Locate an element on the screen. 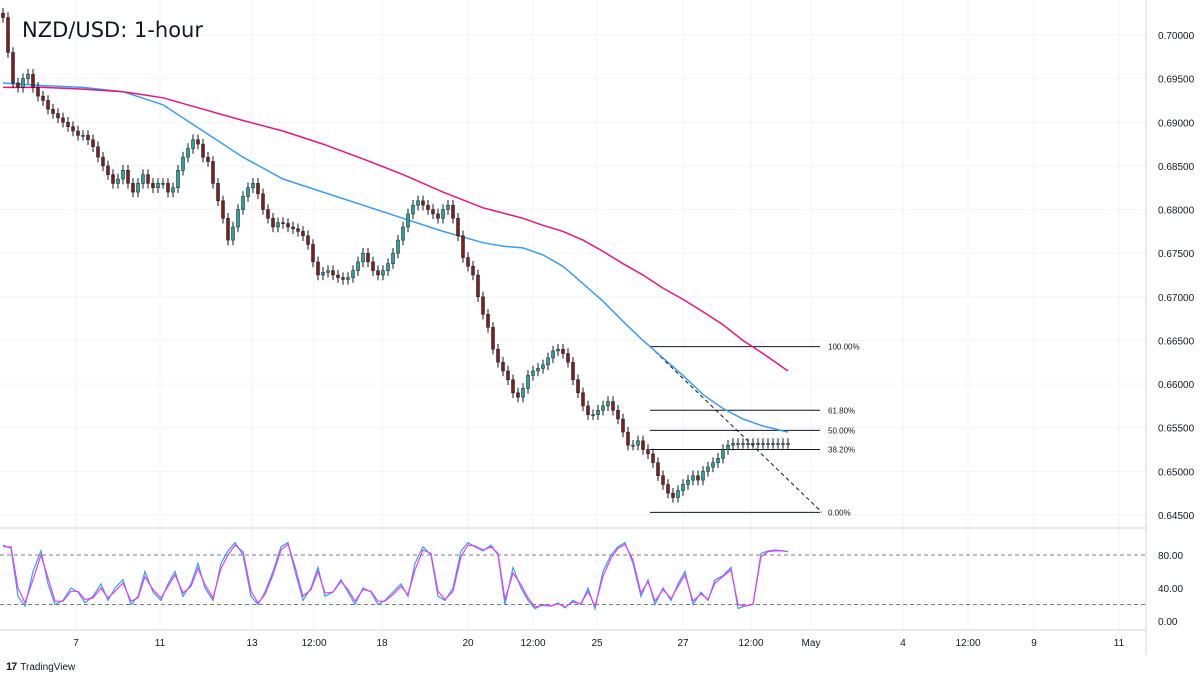 Image resolution: width=1200 pixels, height=675 pixels. price-tick-label: 0.65000 is located at coordinates (1176, 472).